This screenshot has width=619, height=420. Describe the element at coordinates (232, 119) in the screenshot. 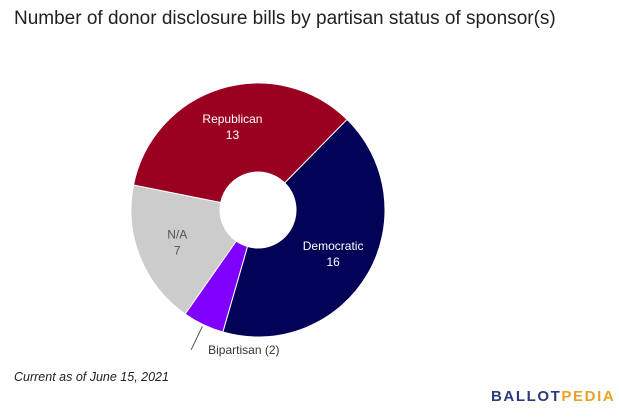

I see `label-republican: Republican` at that location.